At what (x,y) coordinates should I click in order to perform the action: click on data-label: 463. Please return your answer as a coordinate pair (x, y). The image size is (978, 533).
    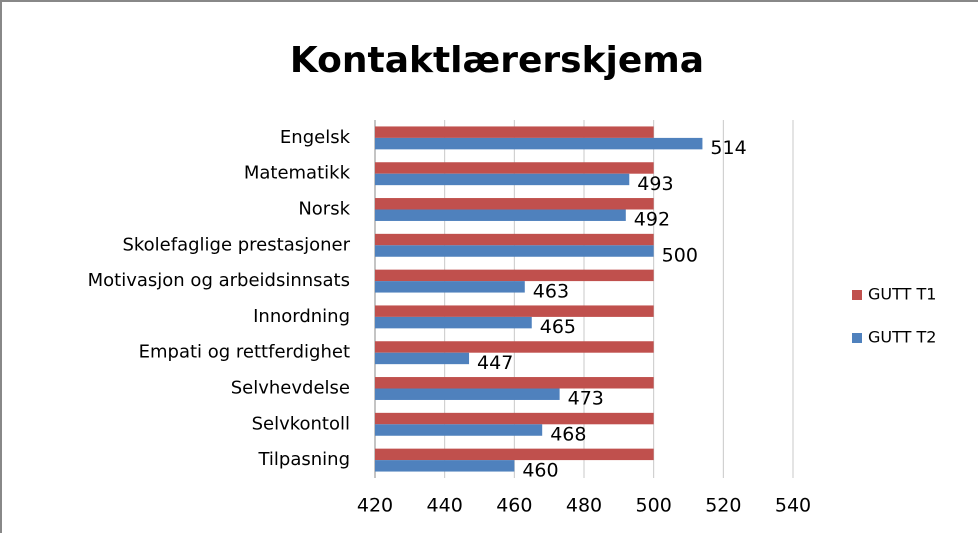
    Looking at the image, I should click on (551, 291).